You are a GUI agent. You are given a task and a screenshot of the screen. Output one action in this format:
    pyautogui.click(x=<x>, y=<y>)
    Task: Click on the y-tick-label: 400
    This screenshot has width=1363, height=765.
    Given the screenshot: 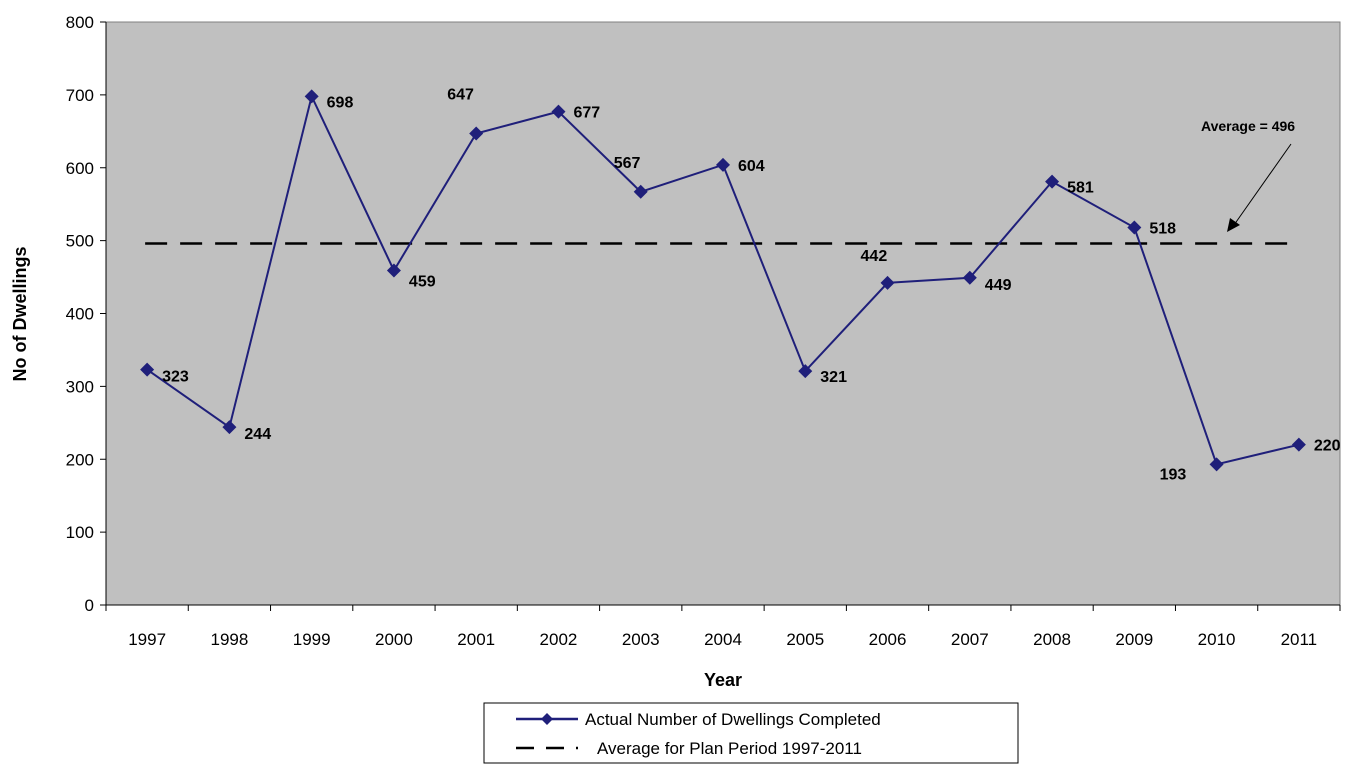 What is the action you would take?
    pyautogui.click(x=80, y=314)
    